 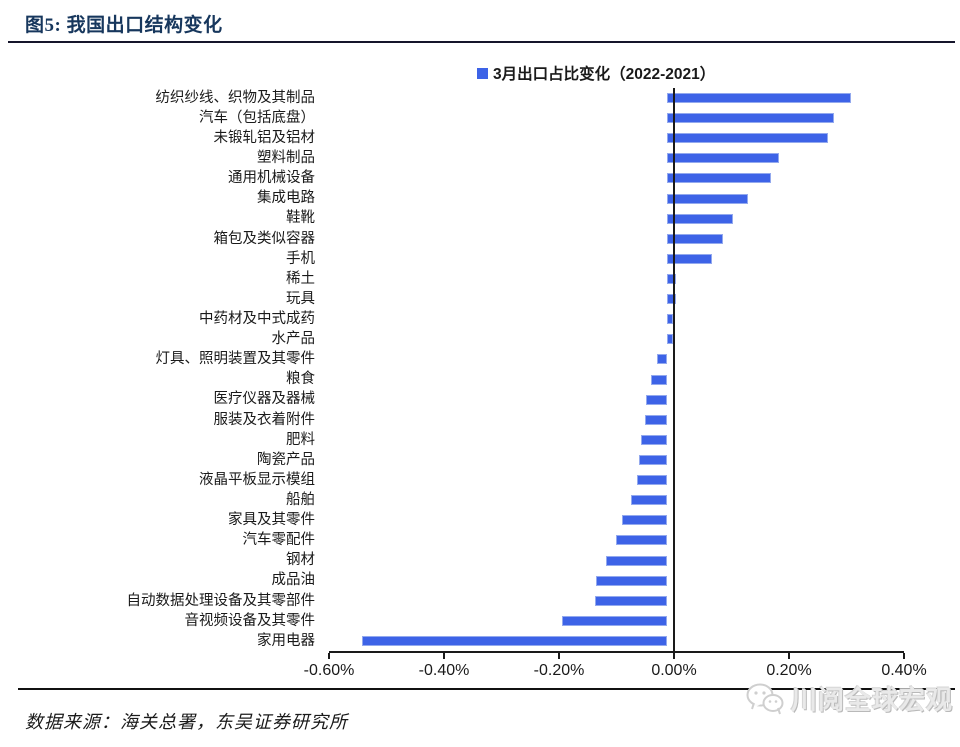 I want to click on category-label: 陶瓷产品, so click(x=286, y=459).